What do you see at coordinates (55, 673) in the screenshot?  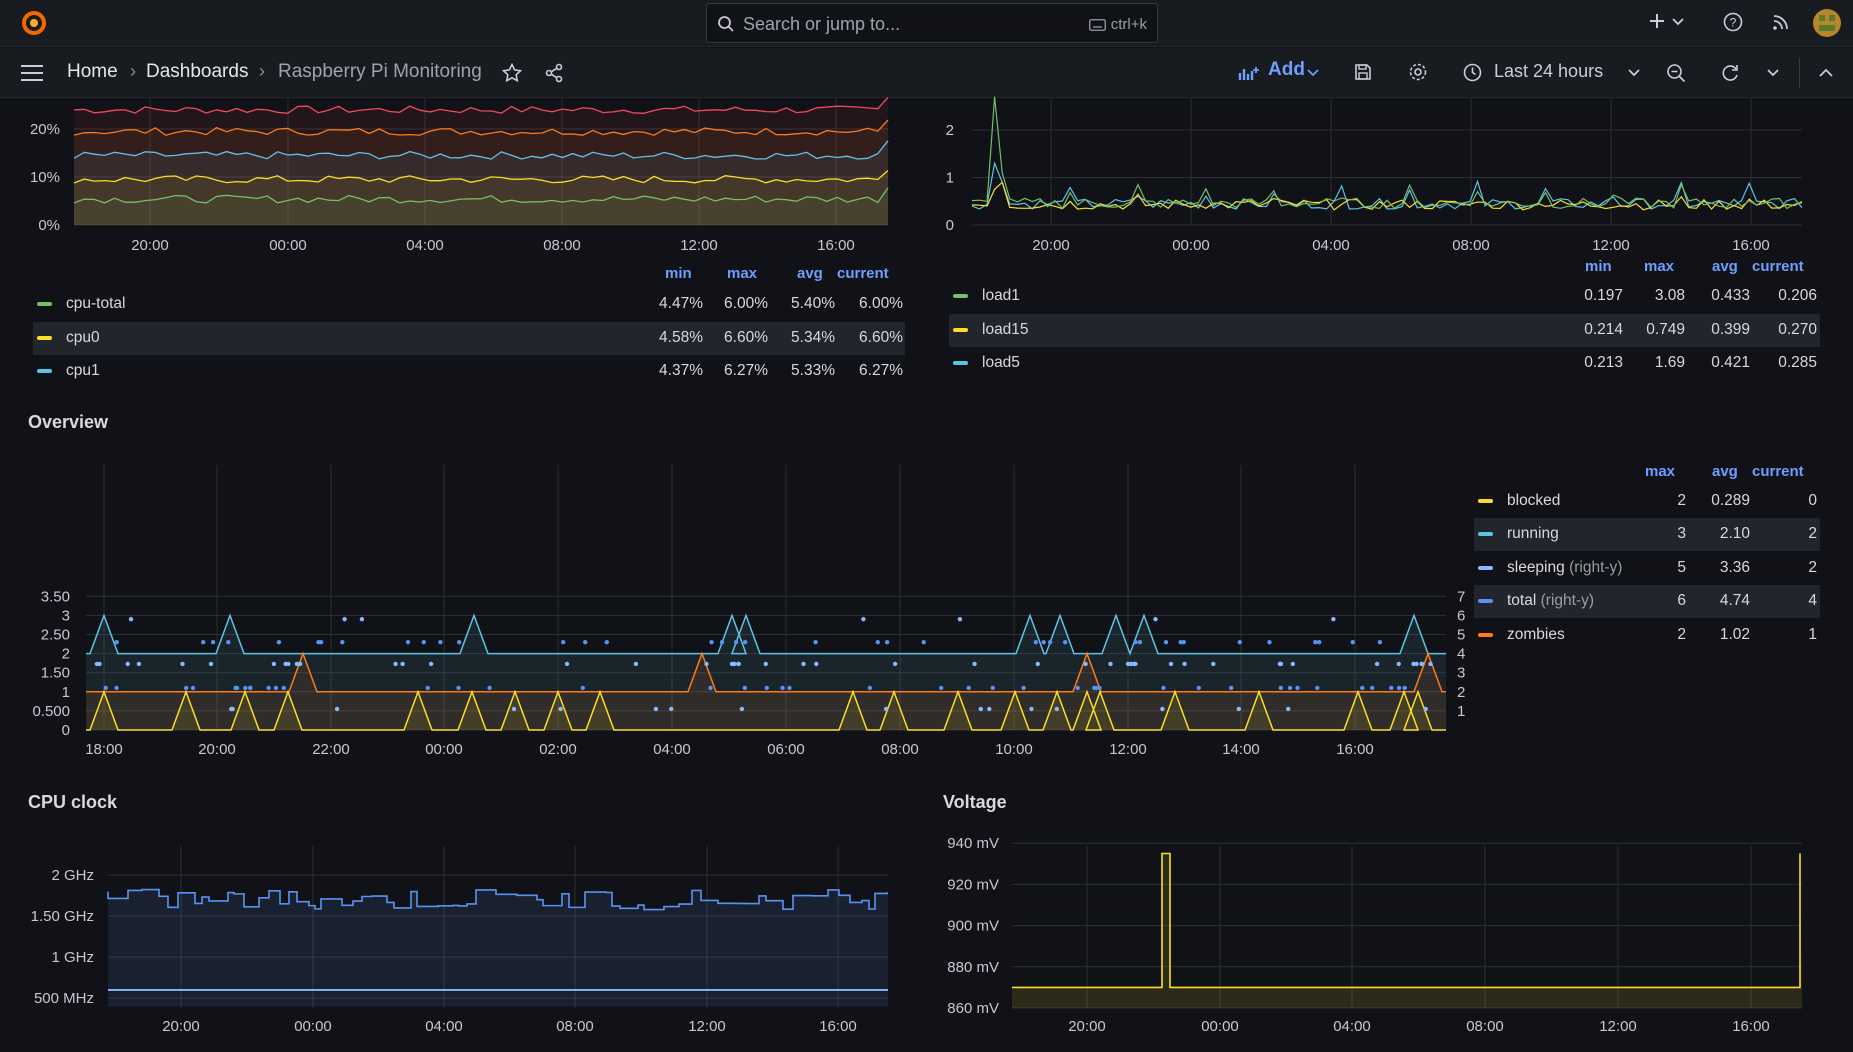 I see `y-tick-label: 1.50` at bounding box center [55, 673].